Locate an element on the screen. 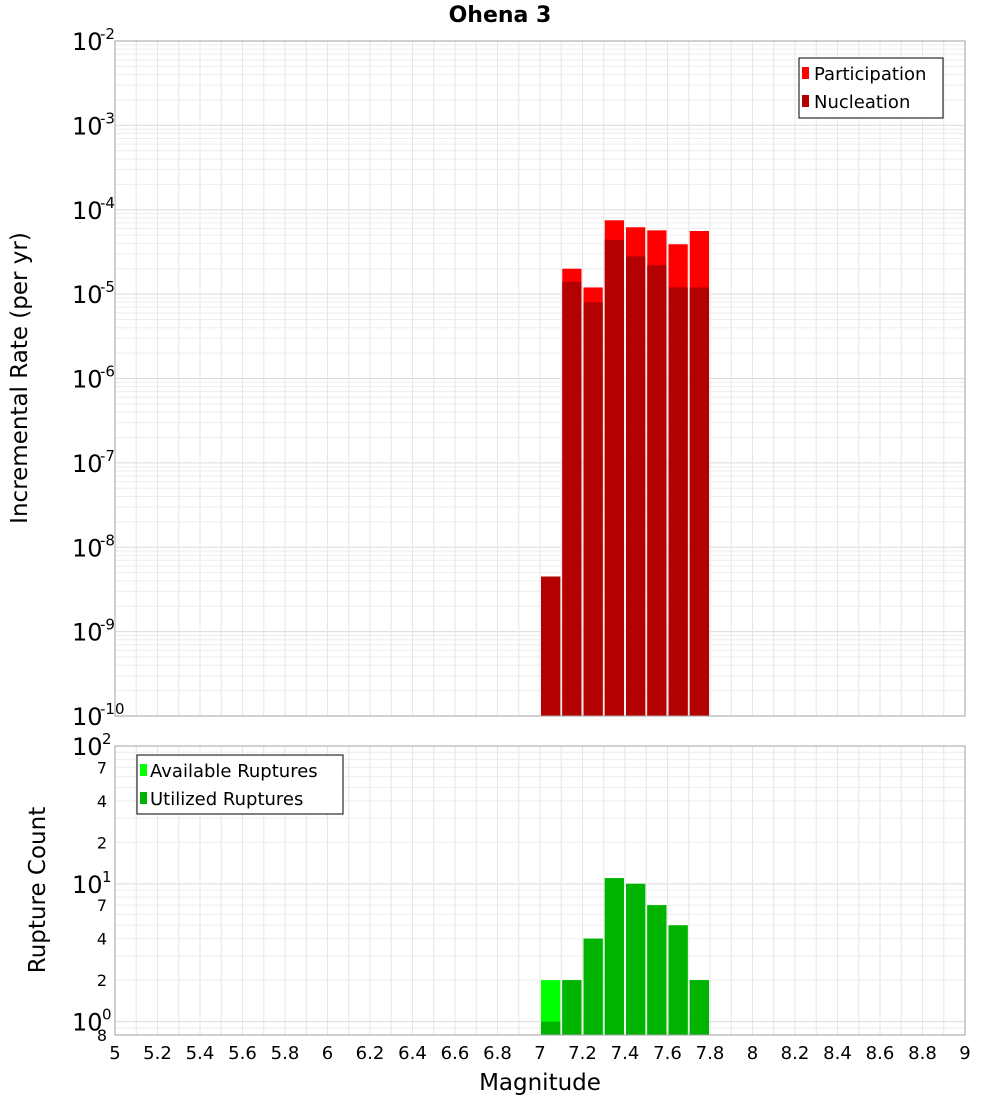 This screenshot has height=1100, width=1000. participation-legend-label: Participation is located at coordinates (870, 74).